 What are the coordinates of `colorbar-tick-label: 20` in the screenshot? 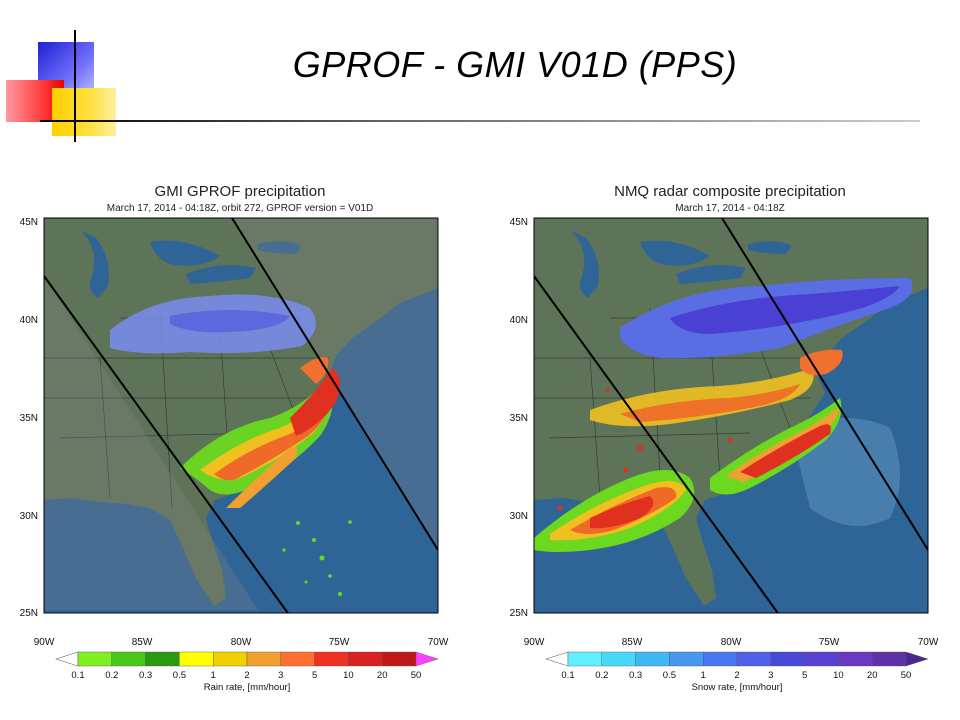 It's located at (382, 675).